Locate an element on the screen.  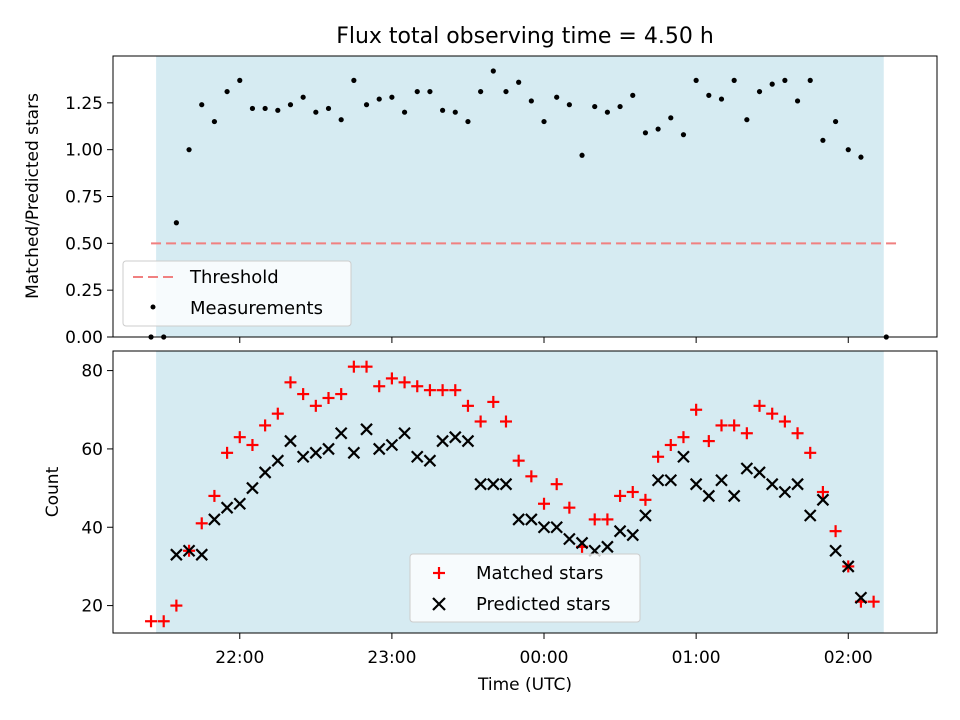
x-tick-label: 00:00 is located at coordinates (544, 658).